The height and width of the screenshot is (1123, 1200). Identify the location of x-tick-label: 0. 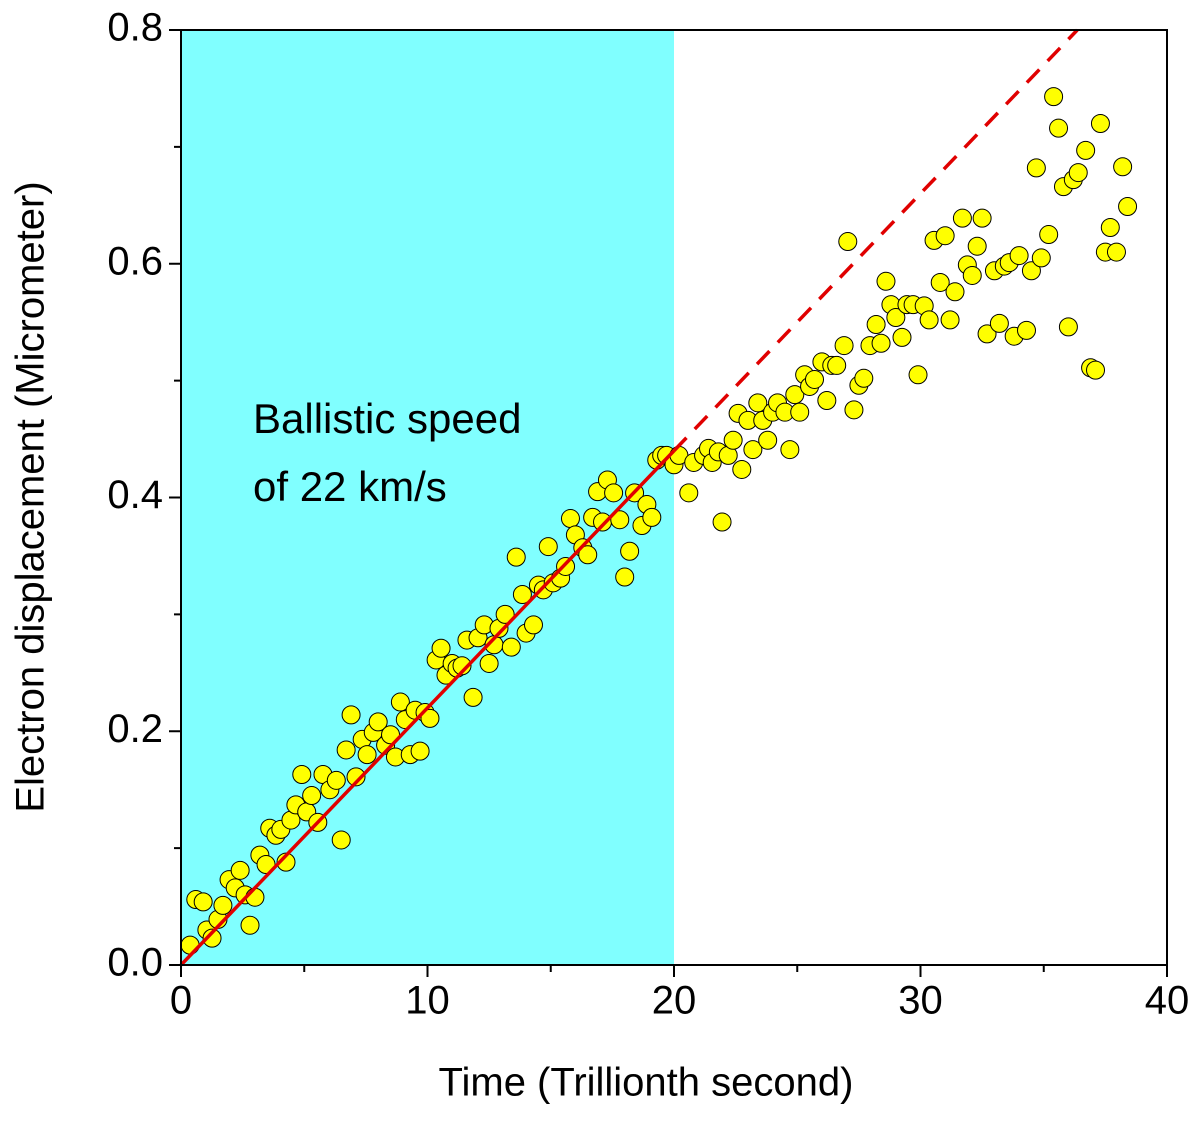
(181, 1001).